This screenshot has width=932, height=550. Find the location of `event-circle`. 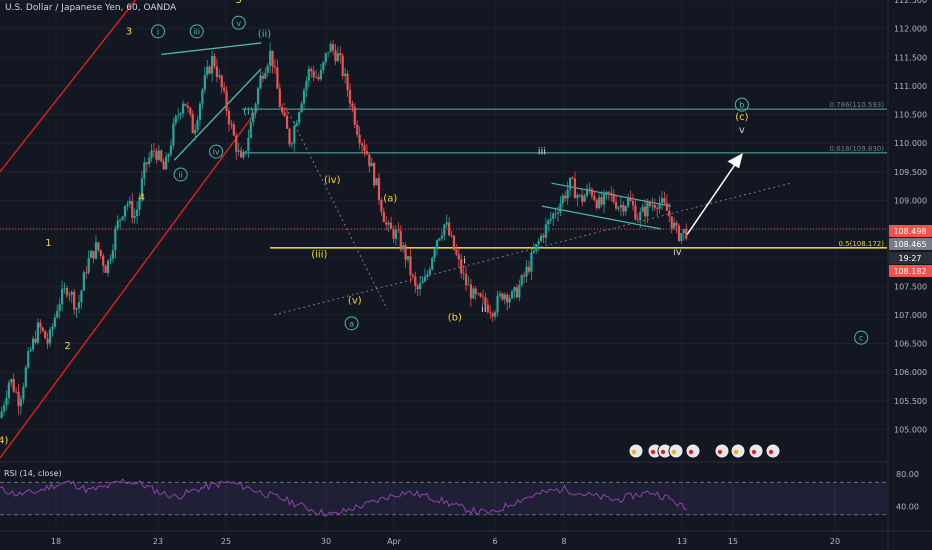

event-circle is located at coordinates (756, 451).